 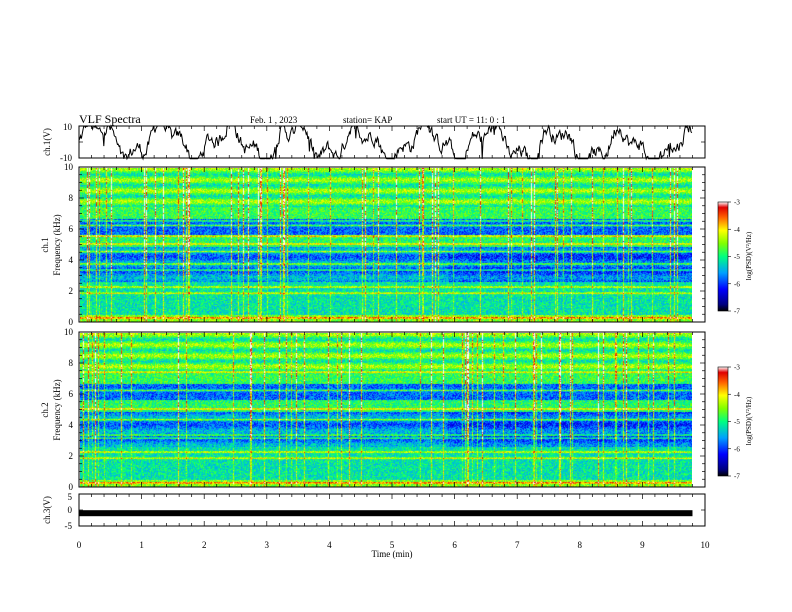 What do you see at coordinates (385, 142) in the screenshot?
I see `ch1-waveform-line` at bounding box center [385, 142].